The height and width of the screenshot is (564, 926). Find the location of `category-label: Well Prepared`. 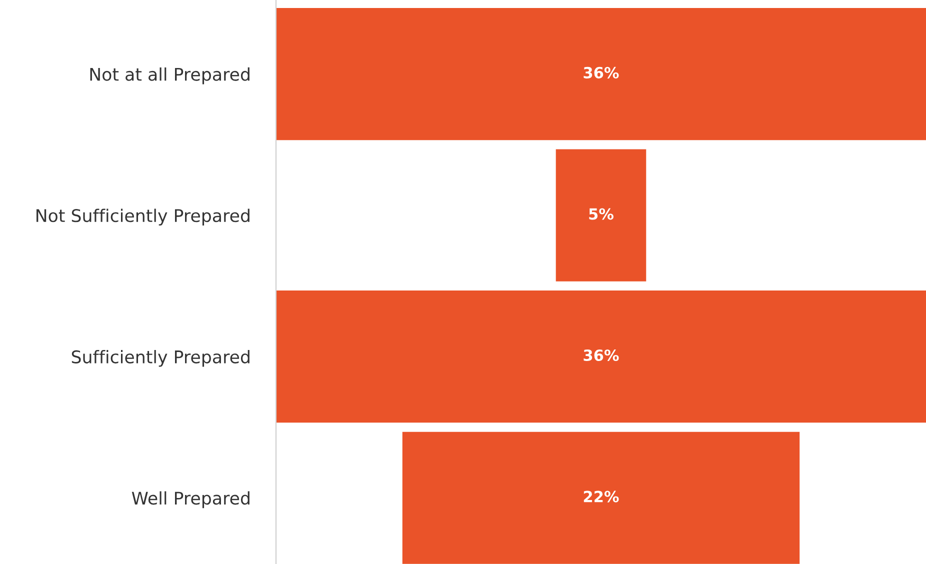

category-label: Well Prepared is located at coordinates (191, 499).